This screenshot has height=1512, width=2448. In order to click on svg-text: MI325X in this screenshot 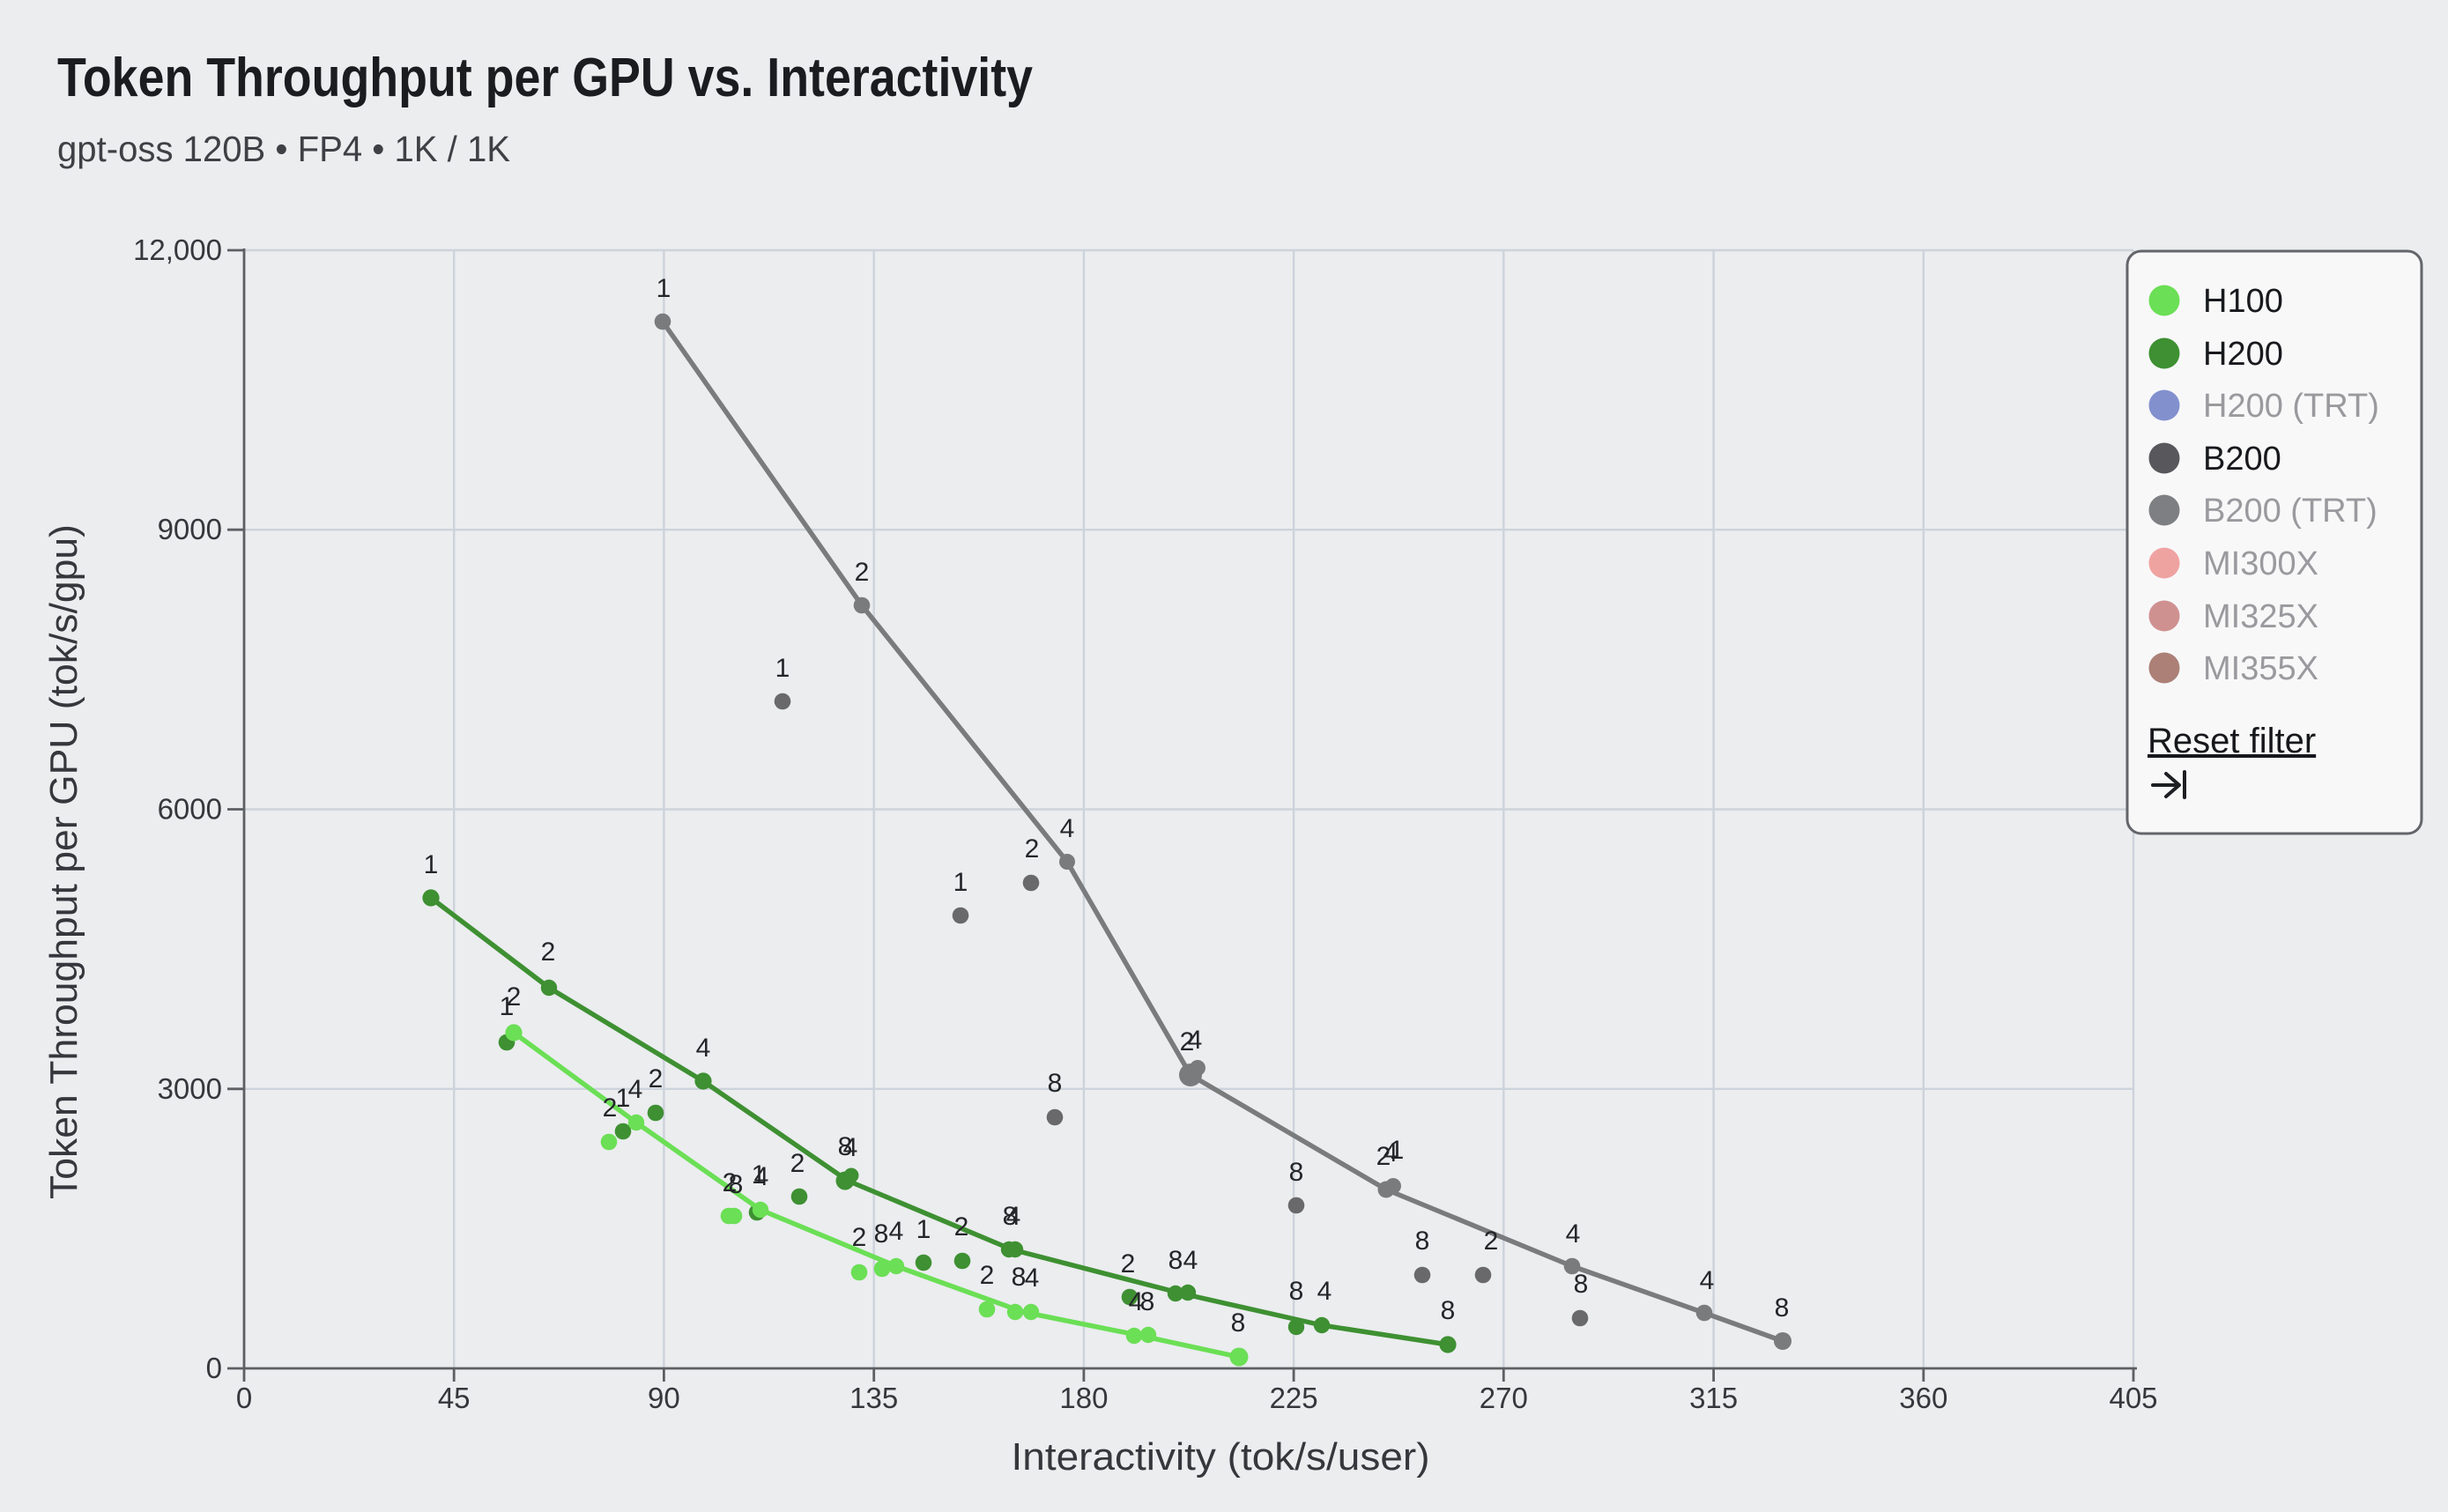, I will do `click(2260, 616)`.